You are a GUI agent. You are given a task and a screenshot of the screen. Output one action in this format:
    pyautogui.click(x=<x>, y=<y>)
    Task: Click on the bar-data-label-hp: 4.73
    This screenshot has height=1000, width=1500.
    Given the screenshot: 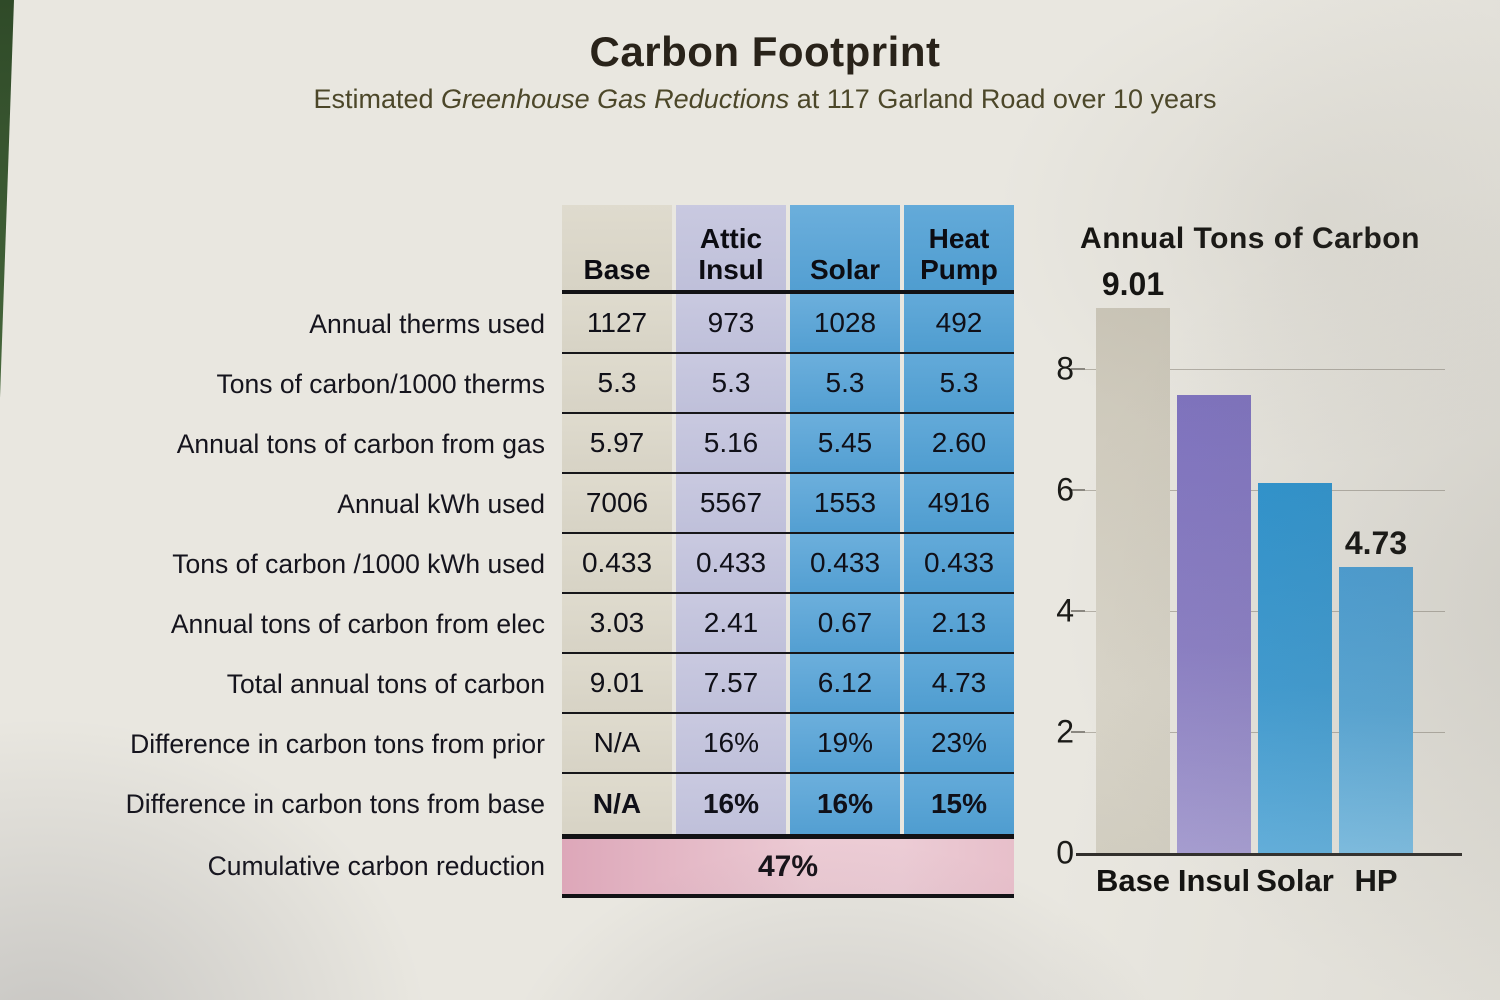 What is the action you would take?
    pyautogui.click(x=1376, y=543)
    